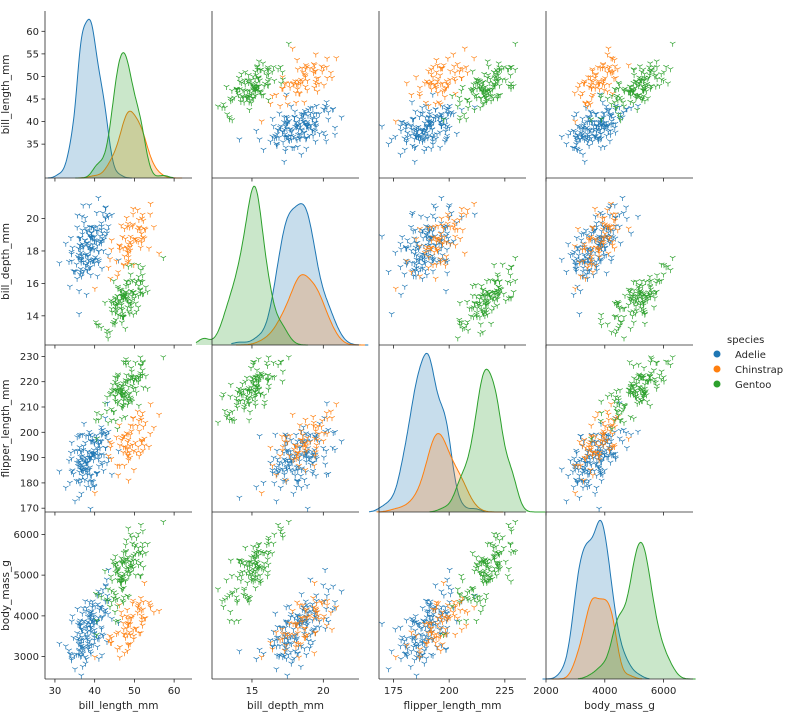 The height and width of the screenshot is (727, 794). What do you see at coordinates (29, 433) in the screenshot?
I see `y-tick-label: 200` at bounding box center [29, 433].